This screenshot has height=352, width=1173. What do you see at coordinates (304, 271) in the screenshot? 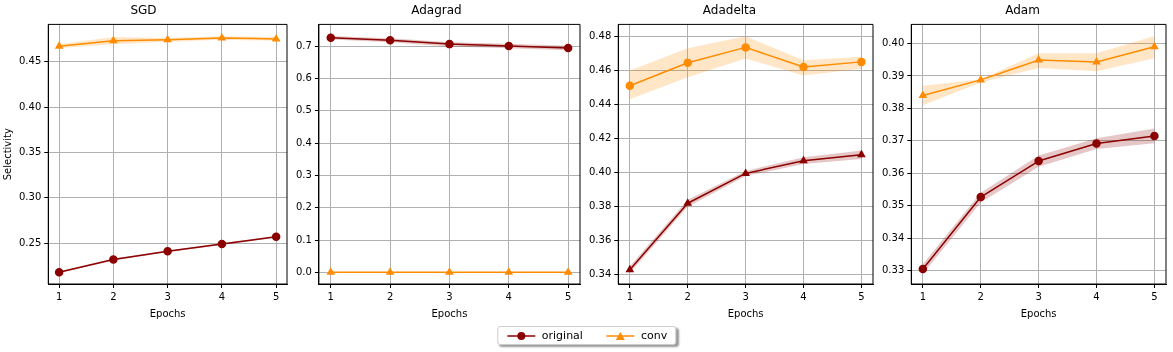
I see `y-tick-label: 0.0` at bounding box center [304, 271].